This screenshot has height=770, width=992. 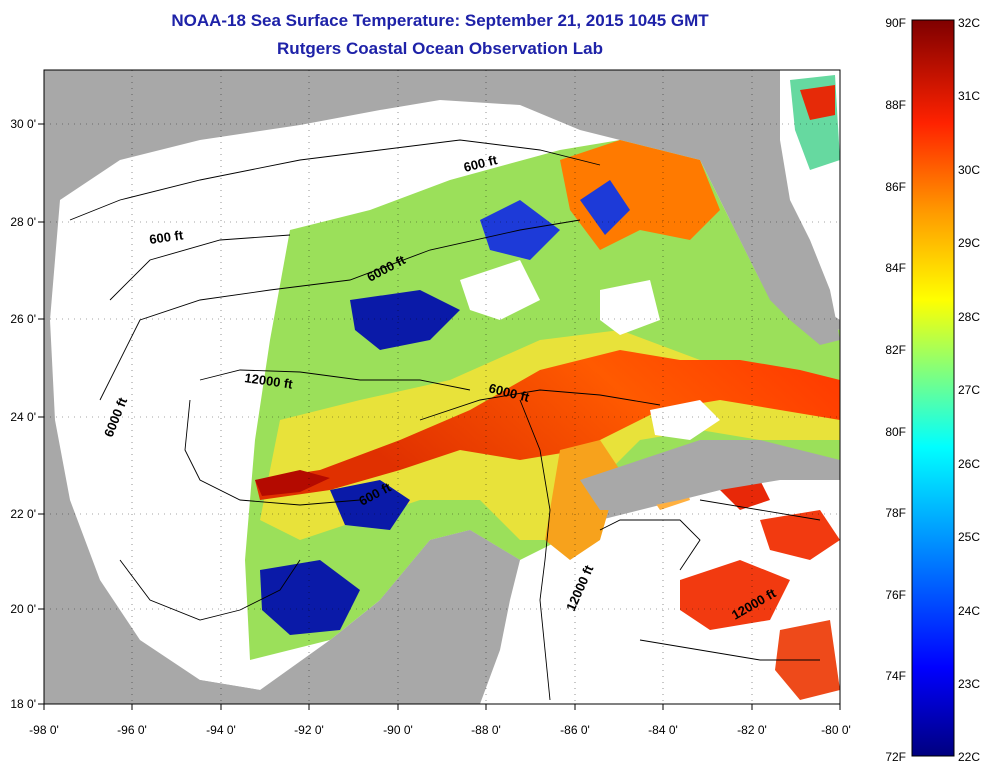 What do you see at coordinates (309, 730) in the screenshot?
I see `lon-tick-label: -92 0'` at bounding box center [309, 730].